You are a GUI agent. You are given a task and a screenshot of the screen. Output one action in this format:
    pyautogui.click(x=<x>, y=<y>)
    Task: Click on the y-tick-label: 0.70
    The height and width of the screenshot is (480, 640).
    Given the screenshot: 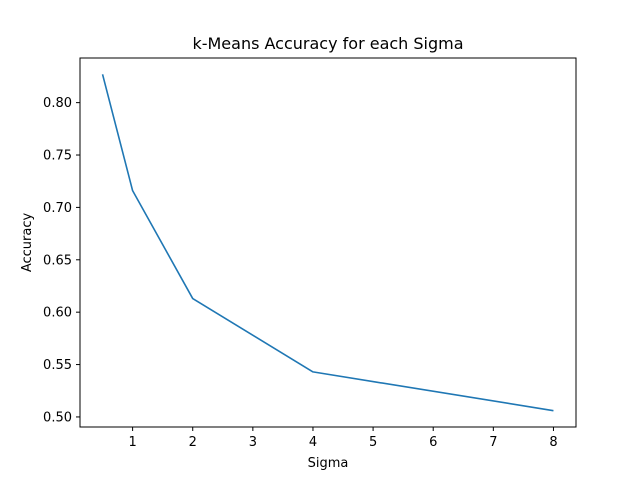 What is the action you would take?
    pyautogui.click(x=57, y=208)
    